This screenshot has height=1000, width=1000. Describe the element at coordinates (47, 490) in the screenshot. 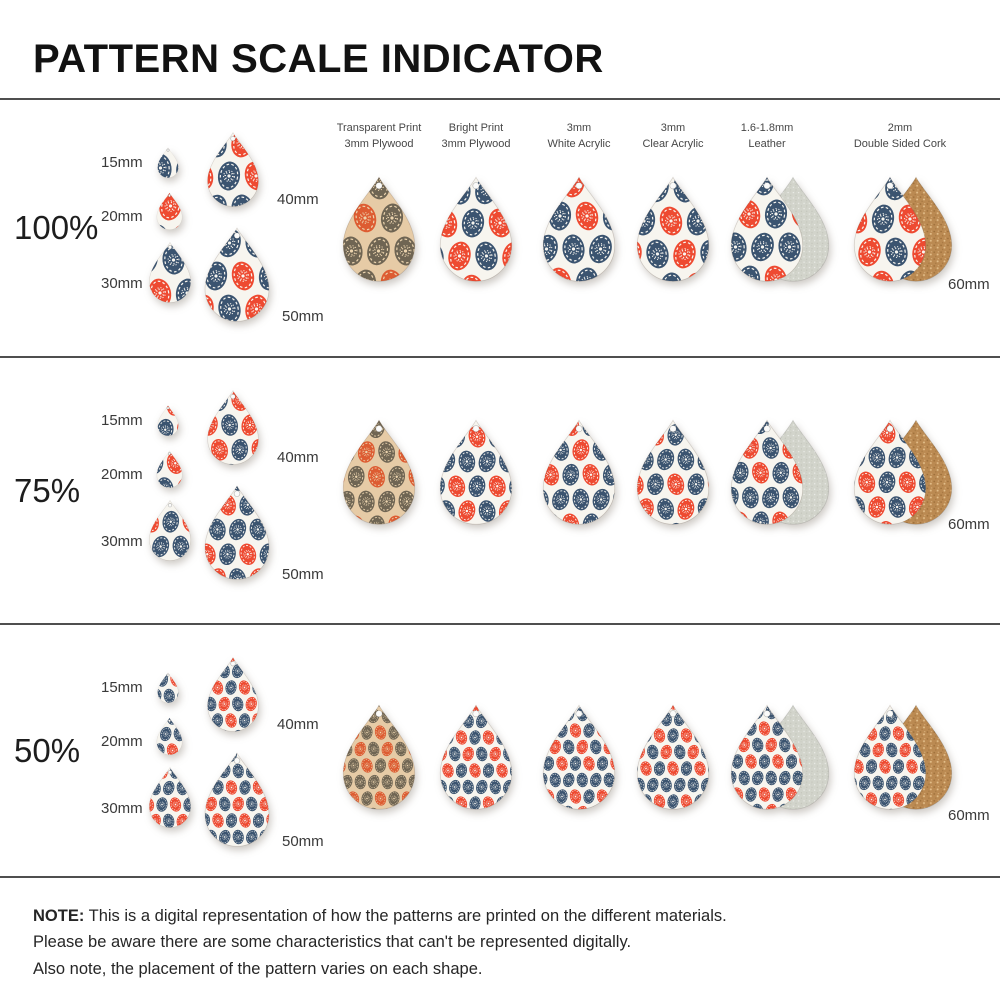

I see `scale-label-75: 75%` at that location.